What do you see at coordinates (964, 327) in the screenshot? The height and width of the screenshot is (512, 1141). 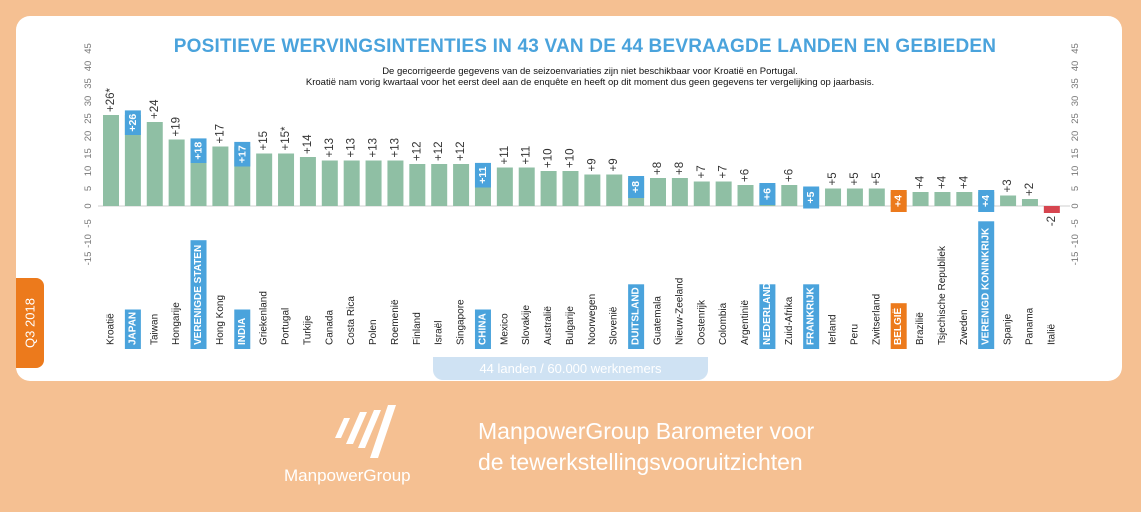 I see `category-label: Zweden` at bounding box center [964, 327].